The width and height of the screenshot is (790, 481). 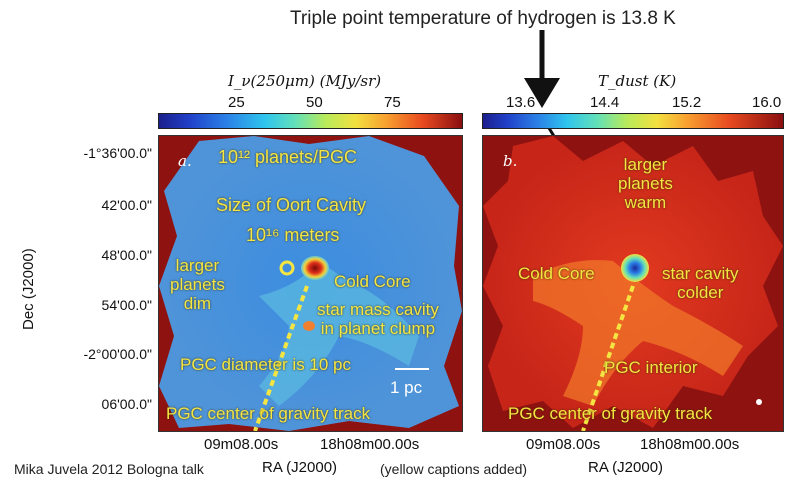 What do you see at coordinates (563, 444) in the screenshot?
I see `ra-tick-left-b: 09m08.00s` at bounding box center [563, 444].